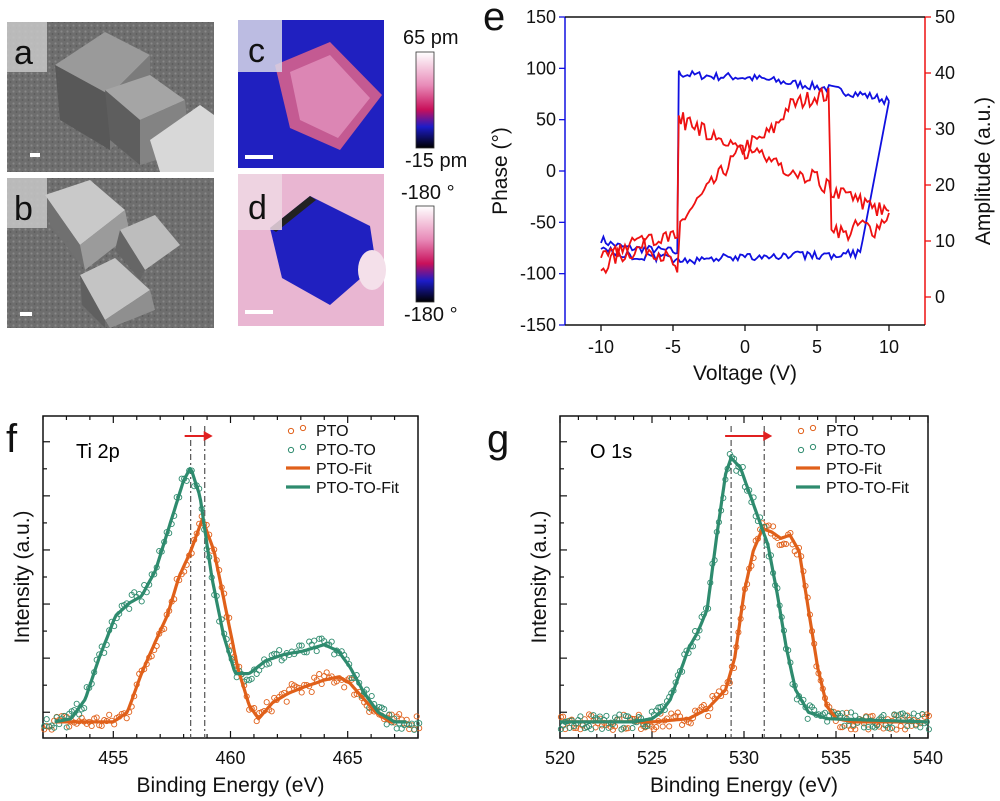 Image resolution: width=1000 pixels, height=801 pixels. What do you see at coordinates (543, 222) in the screenshot?
I see `e-ytick-label: -50` at bounding box center [543, 222].